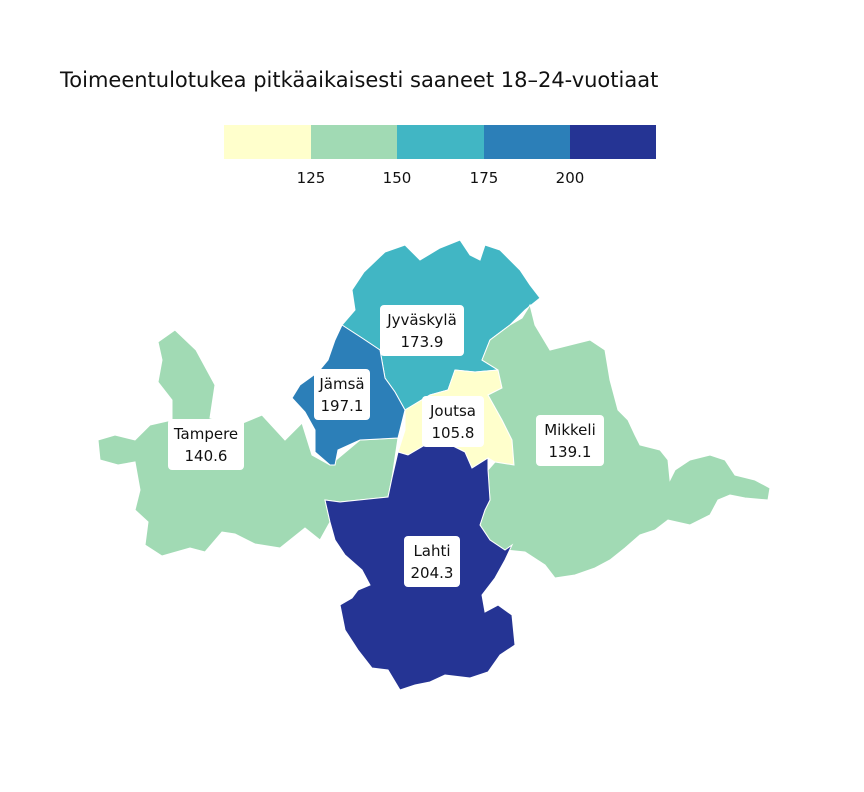 This screenshot has width=864, height=792. I want to click on label-jyvaskyla: Jyväskylä 173.9, so click(422, 330).